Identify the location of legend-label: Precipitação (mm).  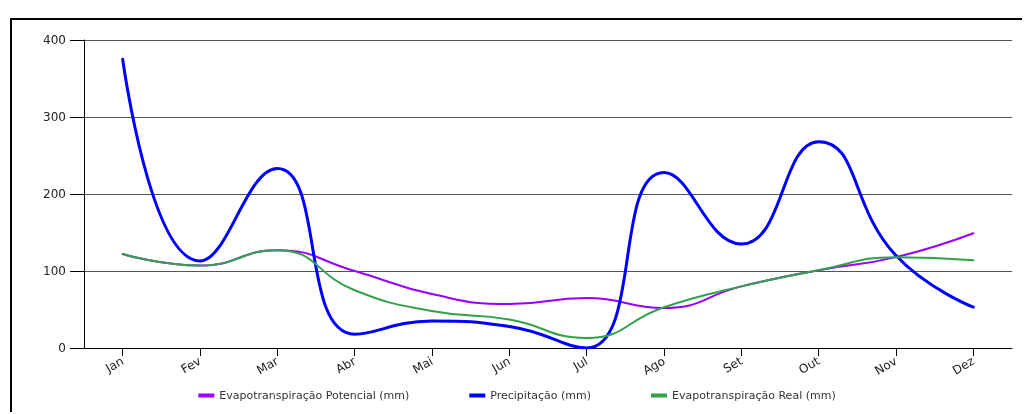
(540, 395).